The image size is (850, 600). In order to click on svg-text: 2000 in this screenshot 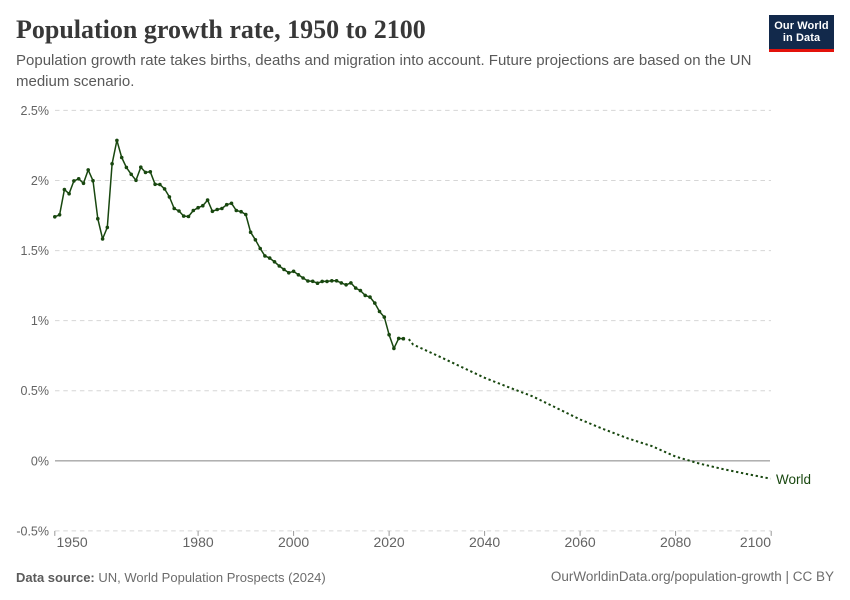, I will do `click(293, 542)`.